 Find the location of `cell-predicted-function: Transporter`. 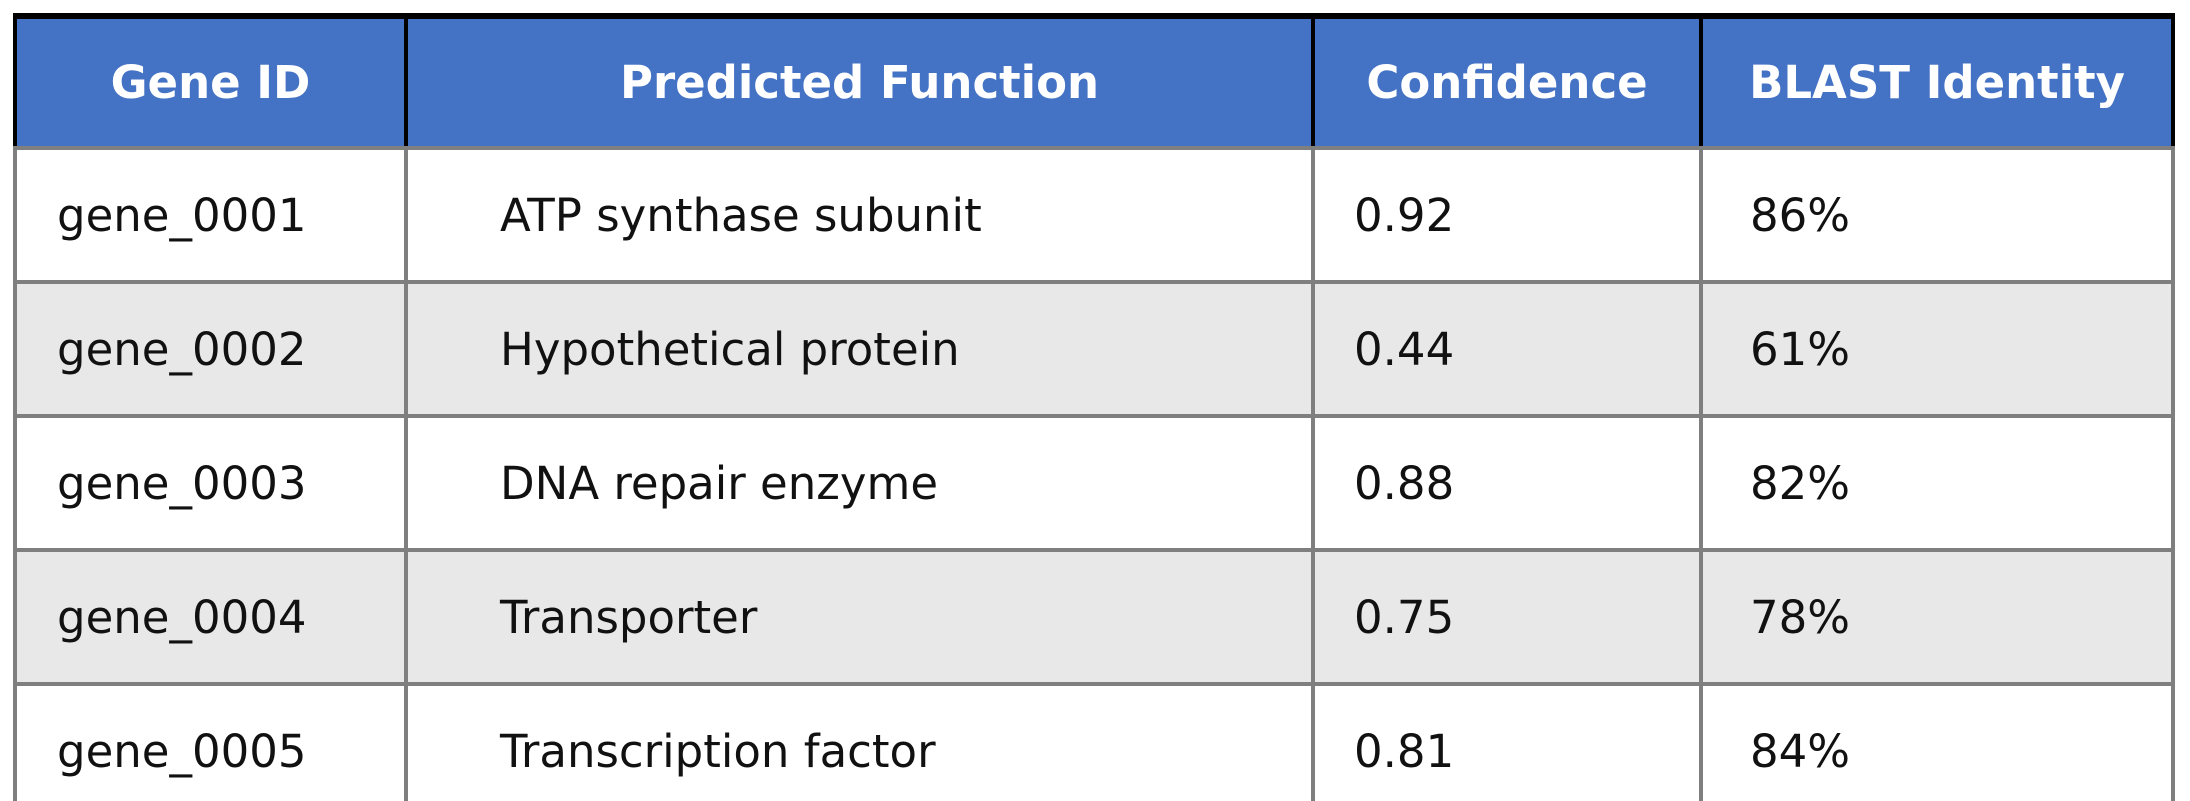

cell-predicted-function: Transporter is located at coordinates (859, 617).